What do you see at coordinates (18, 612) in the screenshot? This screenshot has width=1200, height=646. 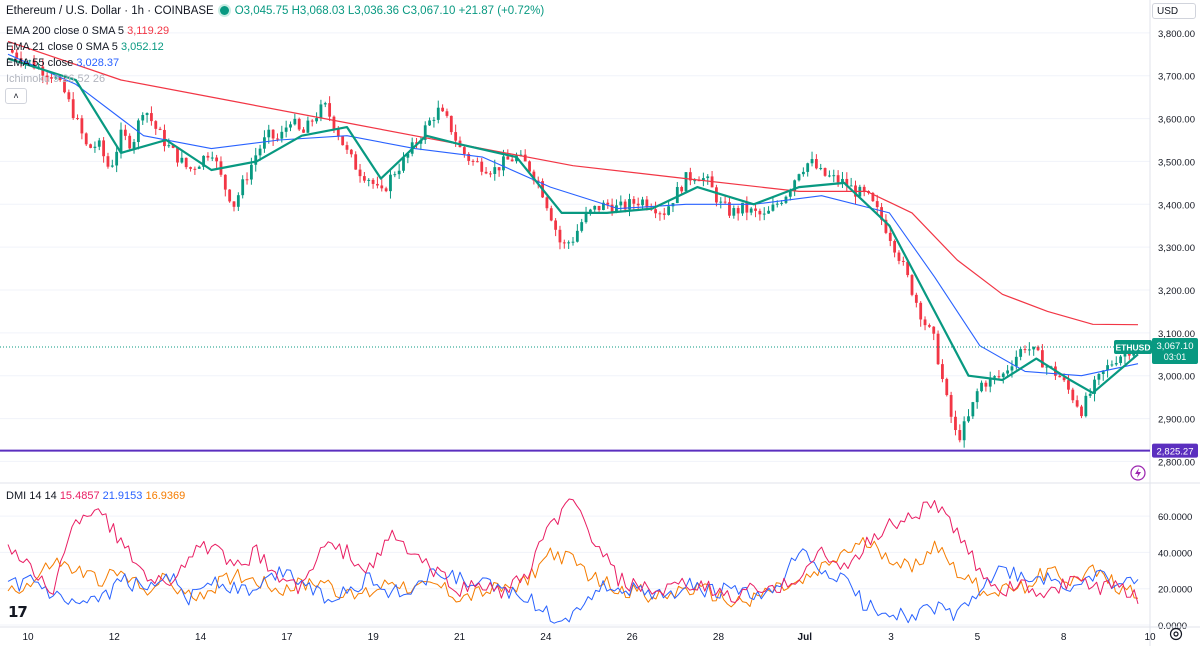 I see `tradingview-logo-icon: 17` at bounding box center [18, 612].